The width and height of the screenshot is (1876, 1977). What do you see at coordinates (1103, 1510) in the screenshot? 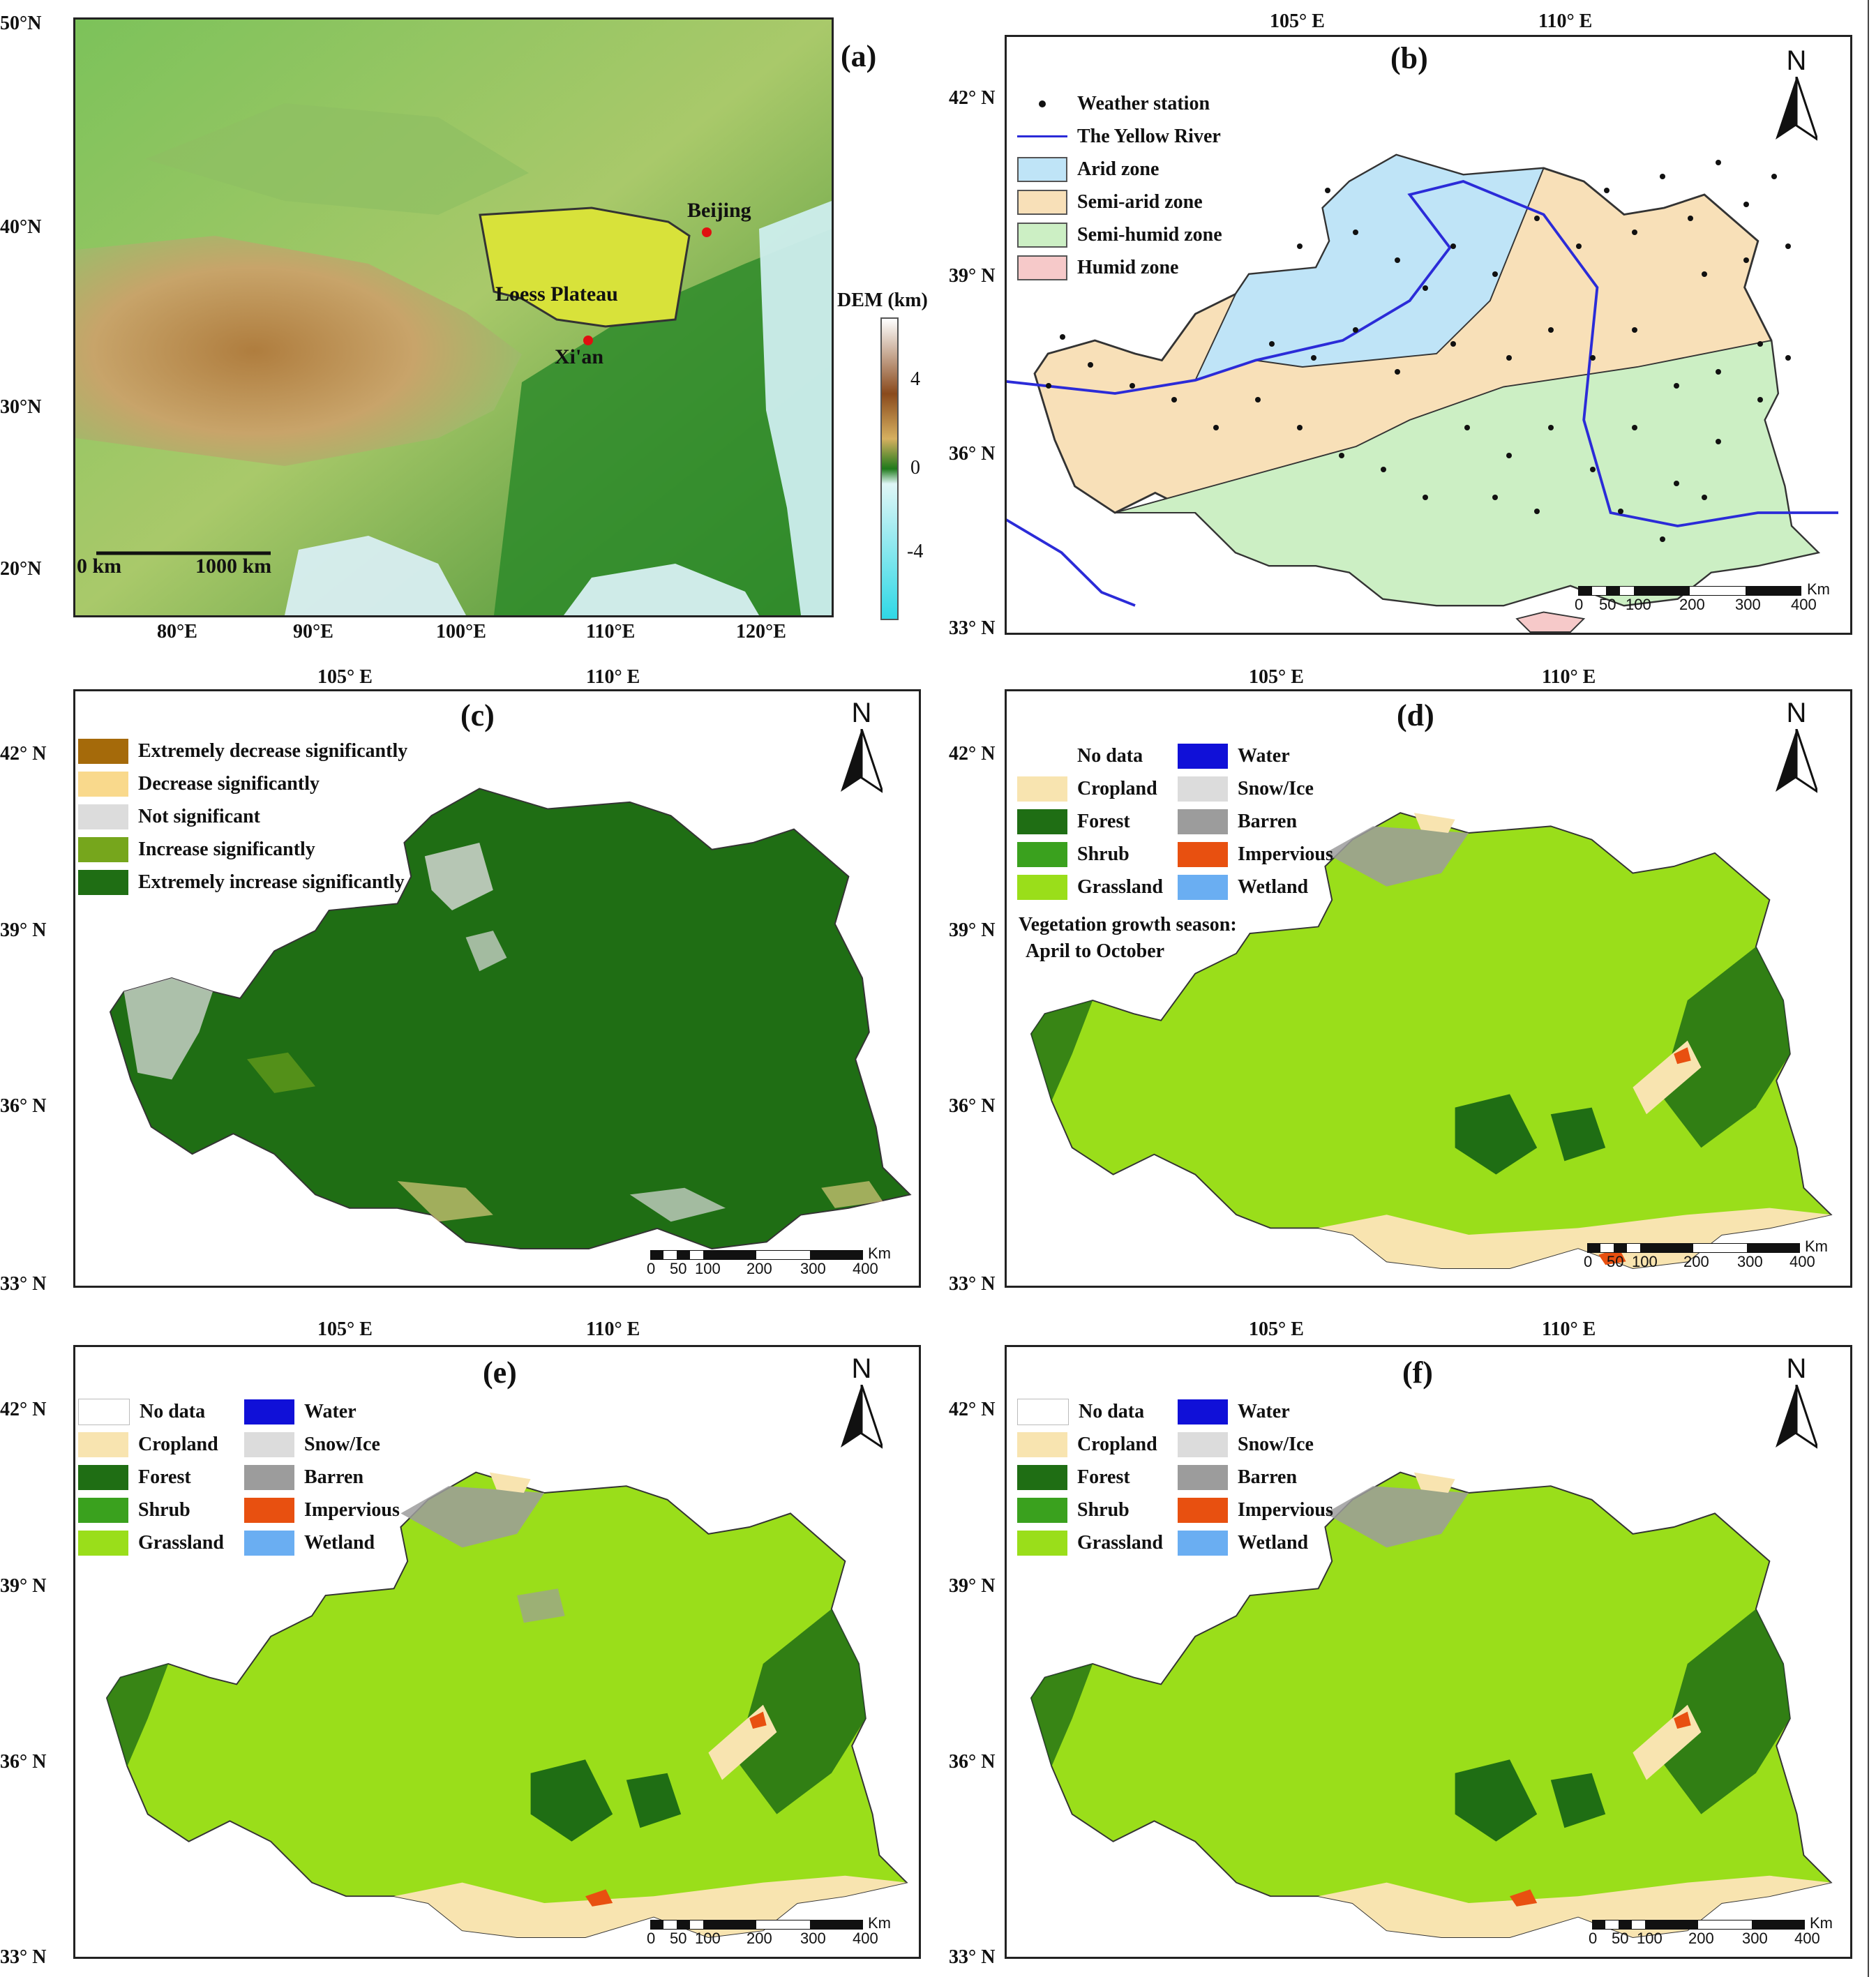
I see `legend-label: Shrub` at bounding box center [1103, 1510].